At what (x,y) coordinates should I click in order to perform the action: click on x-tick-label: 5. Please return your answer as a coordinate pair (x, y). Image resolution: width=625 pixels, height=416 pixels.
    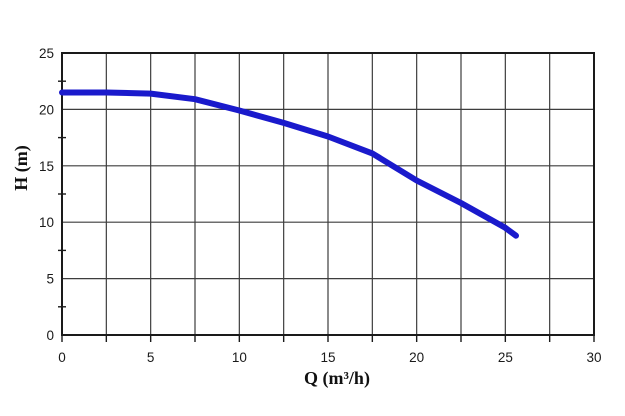
    Looking at the image, I should click on (151, 357).